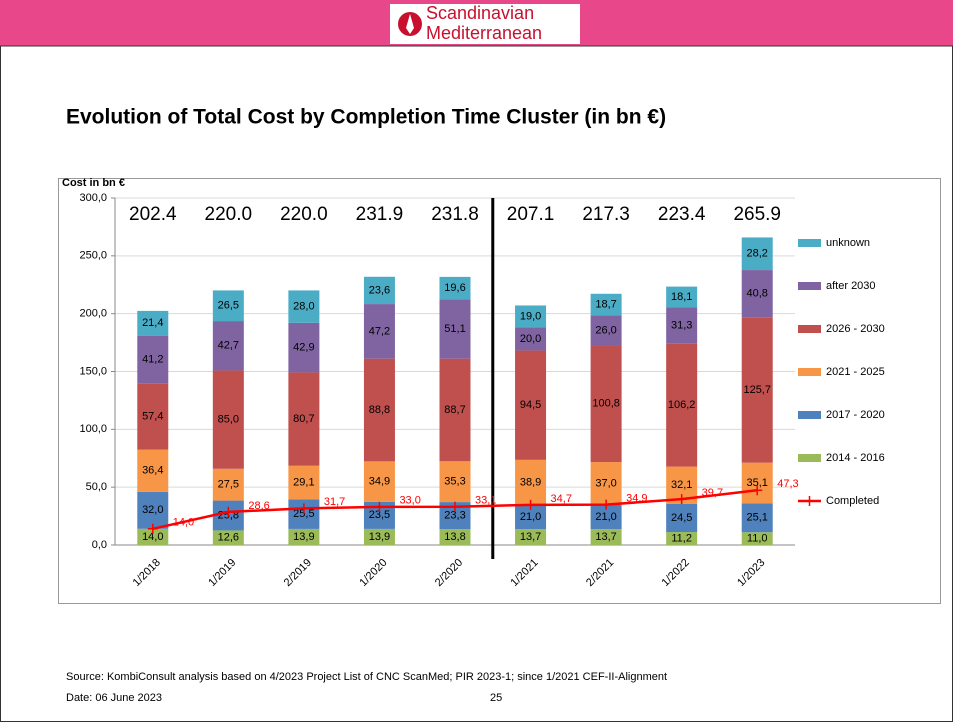 Image resolution: width=953 pixels, height=722 pixels. I want to click on data-label: 36,4, so click(152, 471).